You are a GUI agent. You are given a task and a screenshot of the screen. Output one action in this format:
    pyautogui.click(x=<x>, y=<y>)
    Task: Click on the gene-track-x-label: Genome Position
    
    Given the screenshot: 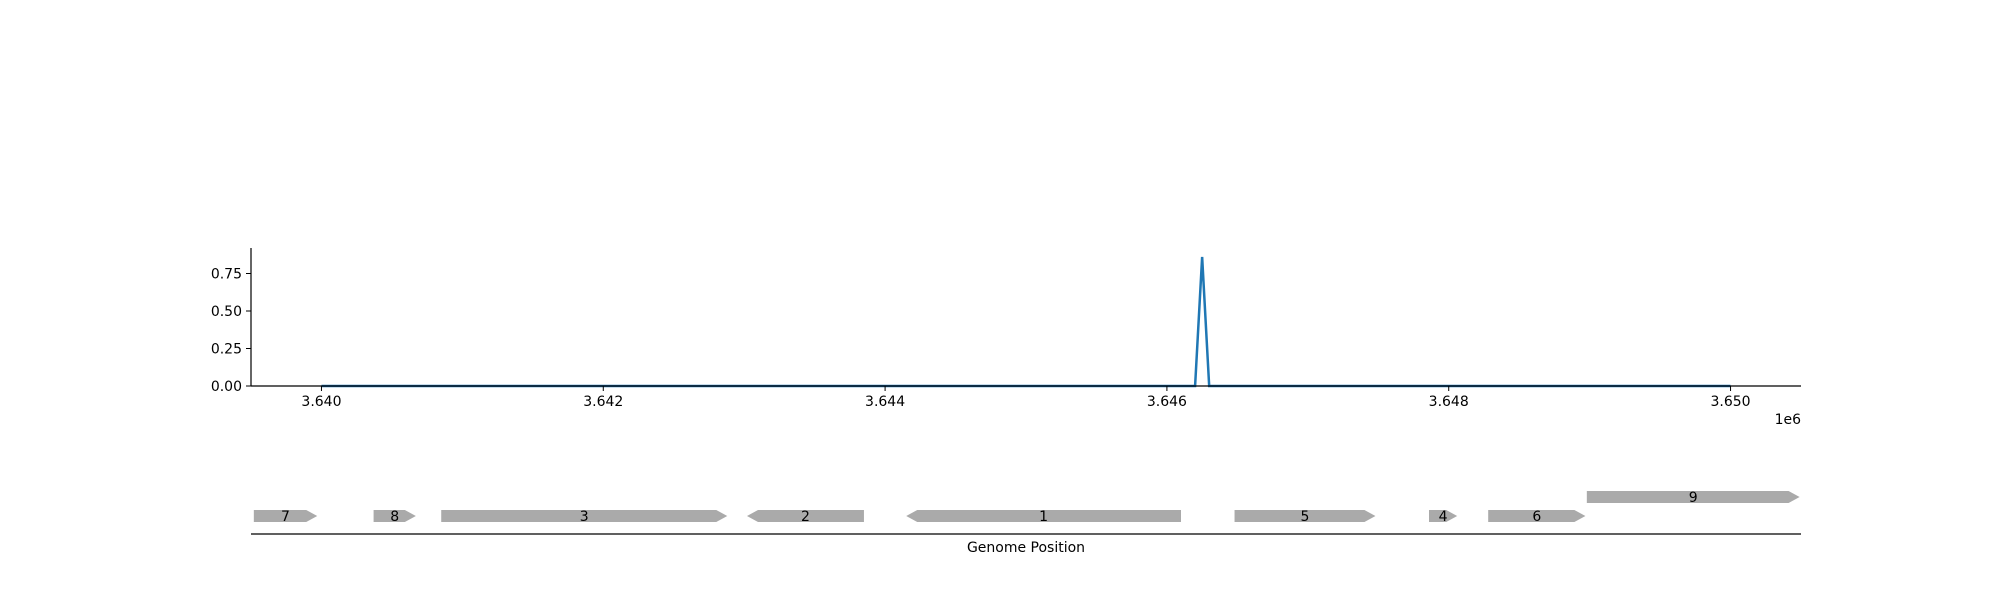 What is the action you would take?
    pyautogui.click(x=1026, y=548)
    